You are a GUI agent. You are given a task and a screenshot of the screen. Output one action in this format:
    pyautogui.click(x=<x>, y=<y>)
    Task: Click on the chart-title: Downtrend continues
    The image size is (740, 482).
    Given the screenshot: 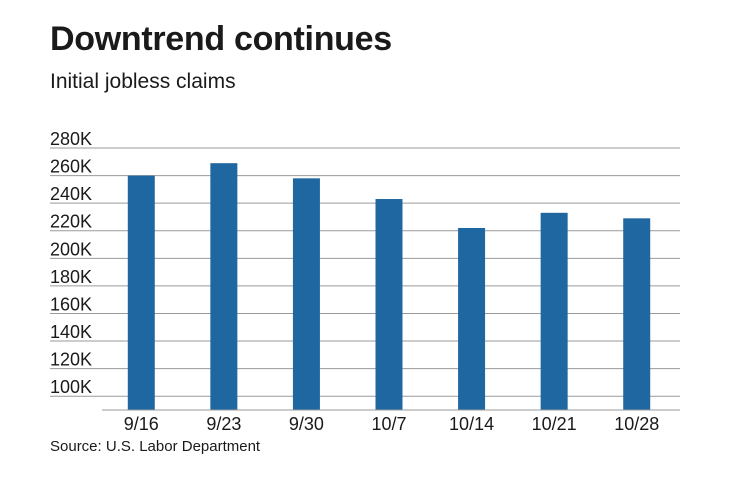 What is the action you would take?
    pyautogui.click(x=221, y=39)
    